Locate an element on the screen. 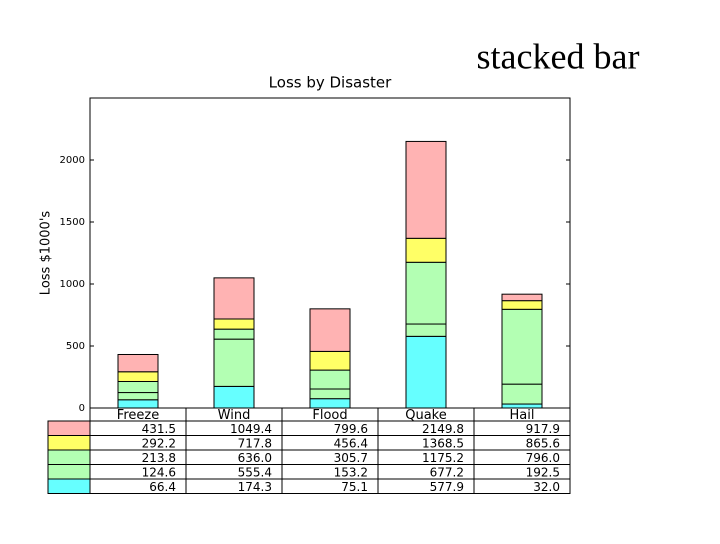  cell-text: 717.8 is located at coordinates (255, 443).